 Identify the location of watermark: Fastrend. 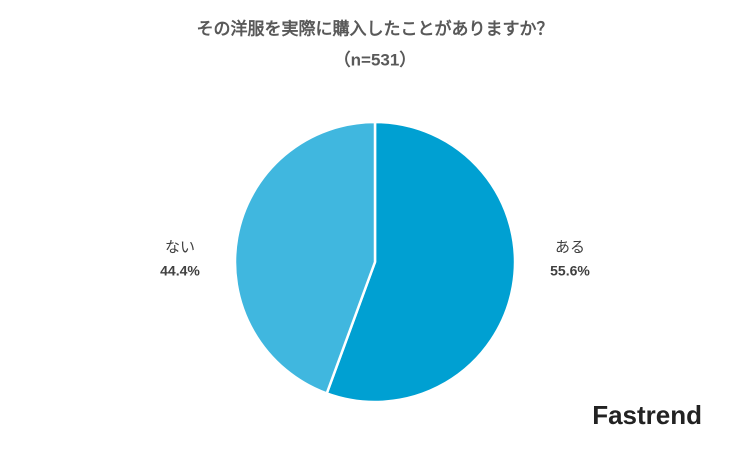
(647, 415).